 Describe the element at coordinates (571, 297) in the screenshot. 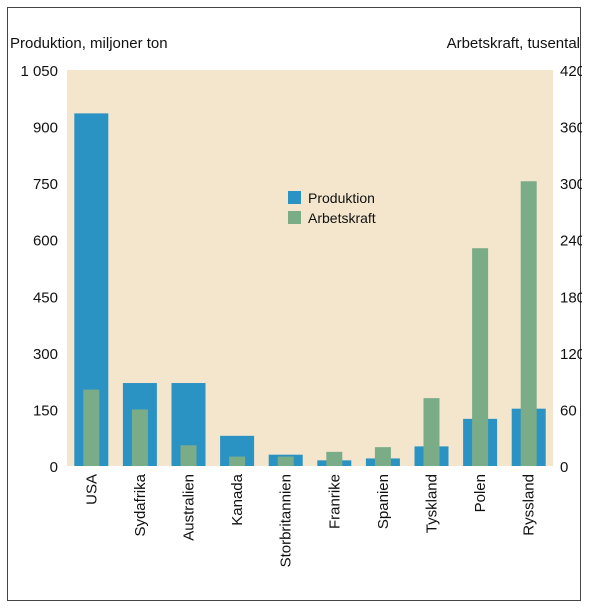

I see `y-right-tick-label: 180` at that location.